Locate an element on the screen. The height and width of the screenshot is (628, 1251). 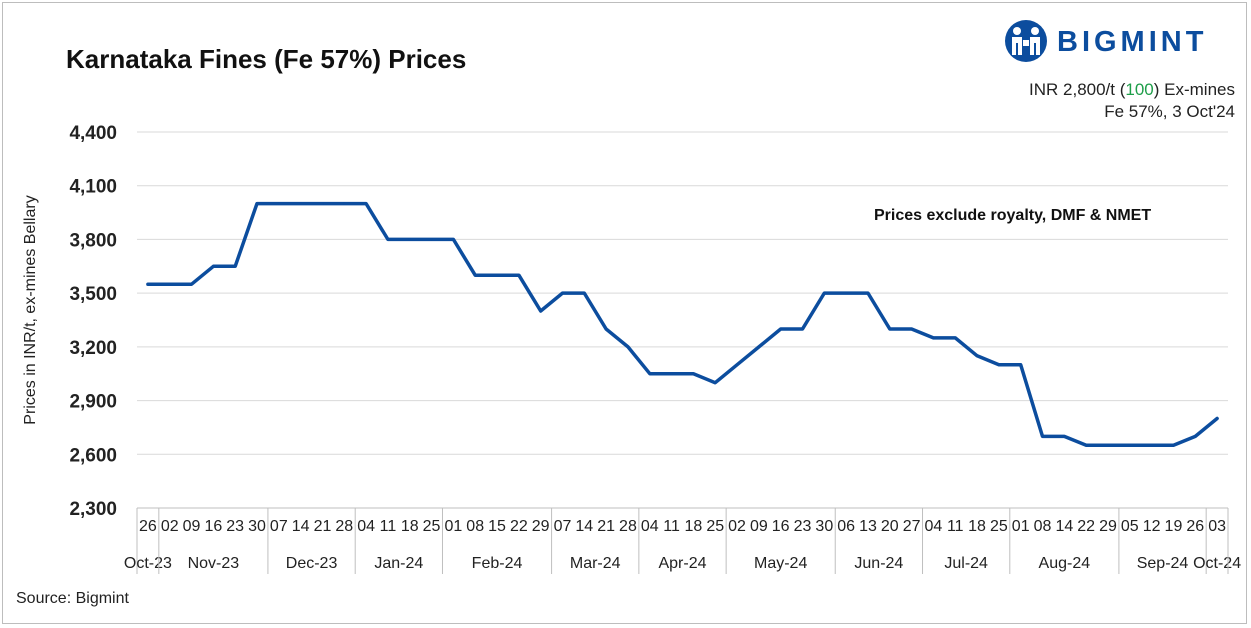
x-day-label: 07 is located at coordinates (563, 526).